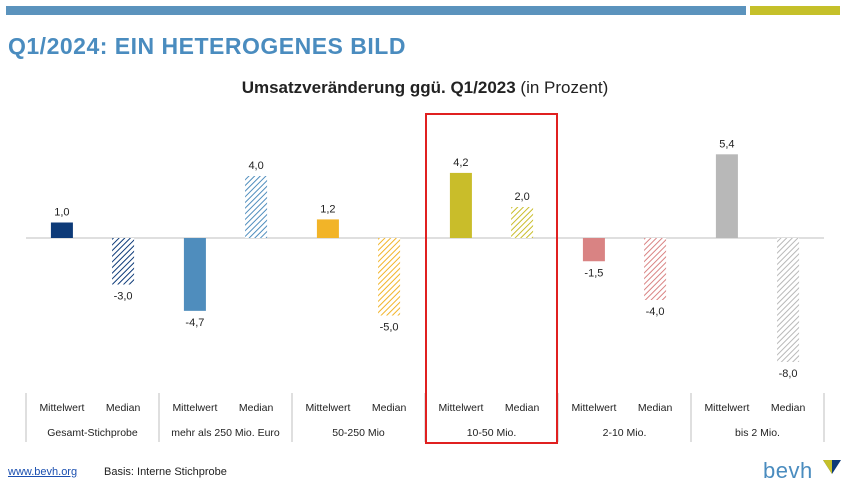  What do you see at coordinates (358, 433) in the screenshot?
I see `group-label: 50-250 Mio` at bounding box center [358, 433].